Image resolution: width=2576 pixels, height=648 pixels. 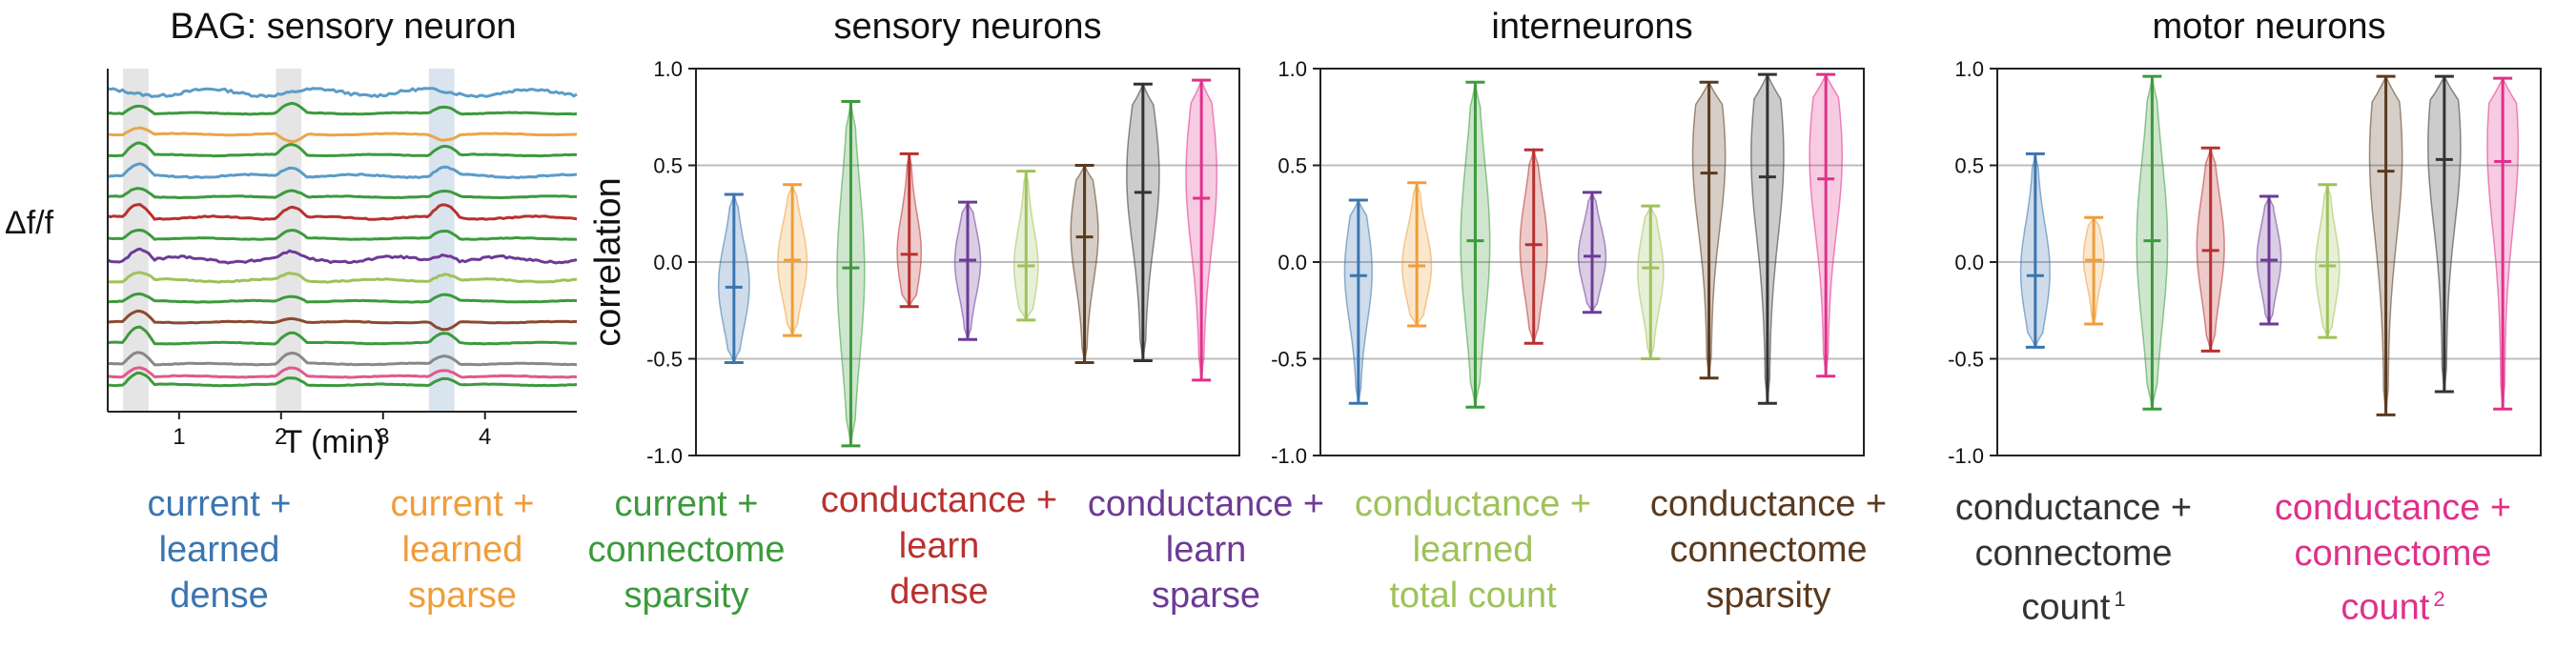 What do you see at coordinates (2120, 599) in the screenshot?
I see `legend-superscript: 1` at bounding box center [2120, 599].